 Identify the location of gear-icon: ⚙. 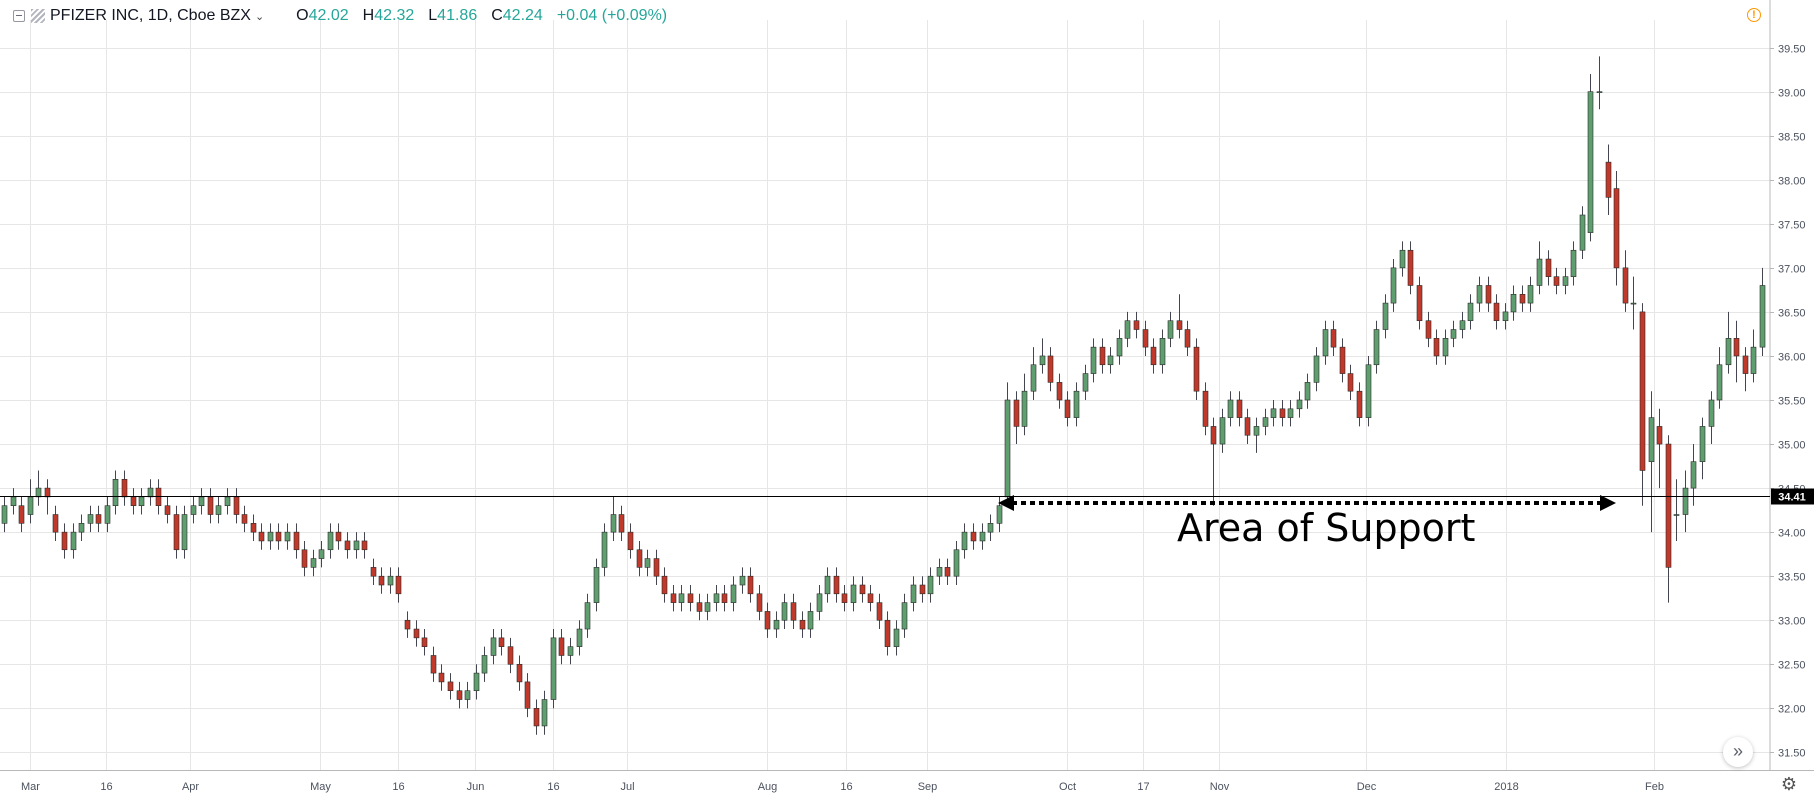
(1789, 784).